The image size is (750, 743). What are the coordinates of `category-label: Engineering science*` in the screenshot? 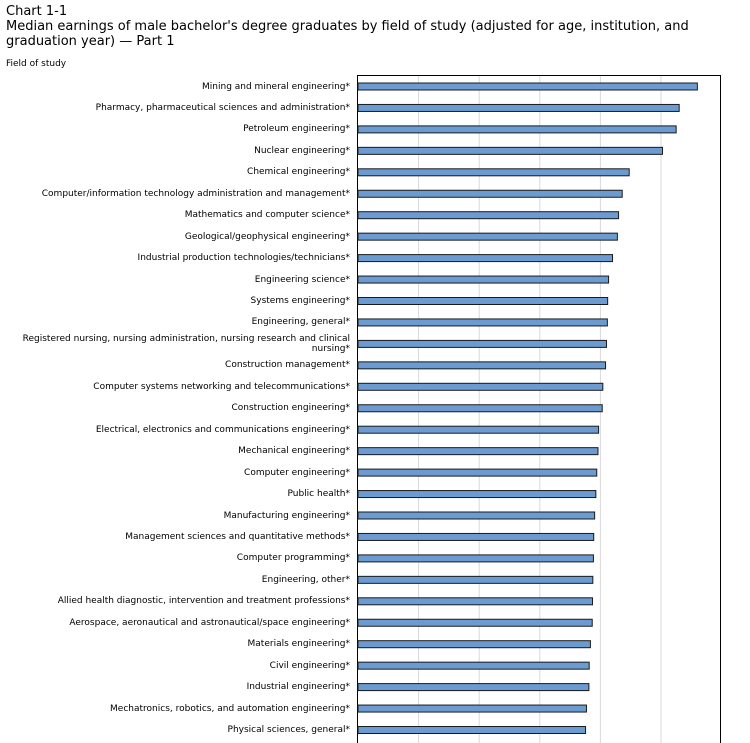 It's located at (302, 279).